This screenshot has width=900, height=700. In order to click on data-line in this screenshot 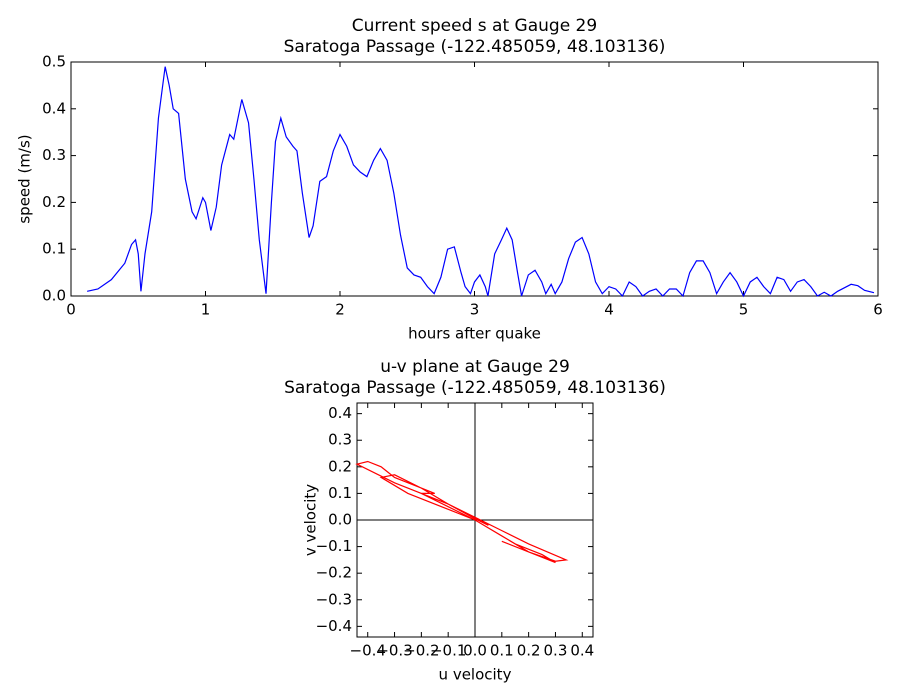, I will do `click(462, 512)`.